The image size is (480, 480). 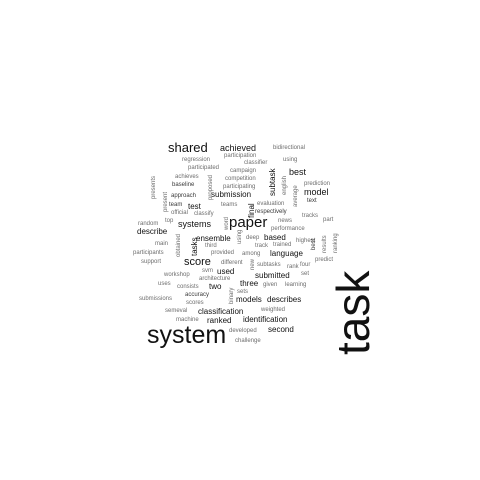 I want to click on word-achieved: achieved, so click(x=238, y=148).